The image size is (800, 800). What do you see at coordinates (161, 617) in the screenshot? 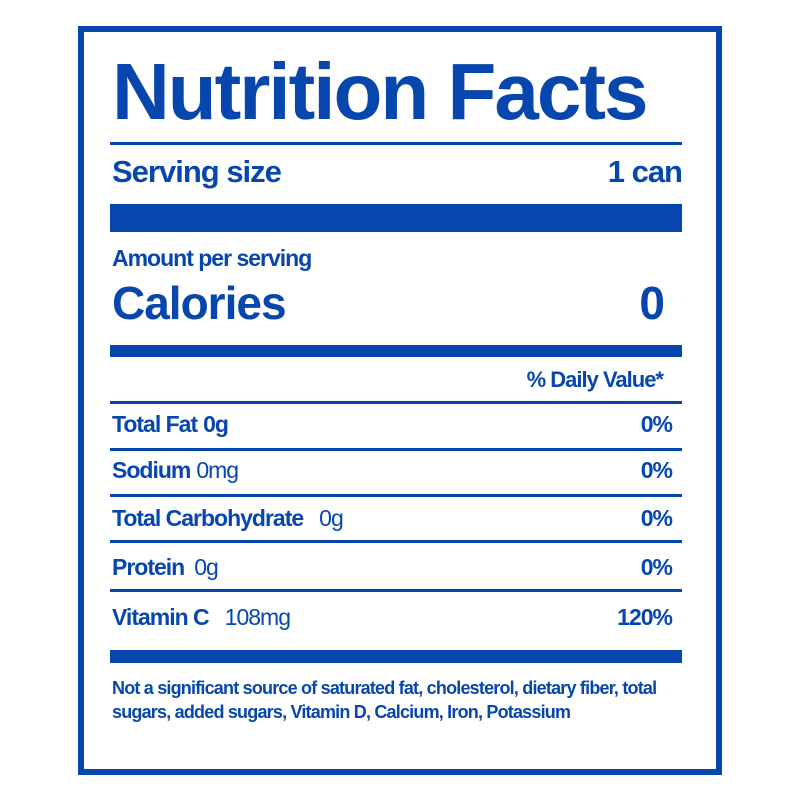
I see `nutrient-name: Vitamin C` at bounding box center [161, 617].